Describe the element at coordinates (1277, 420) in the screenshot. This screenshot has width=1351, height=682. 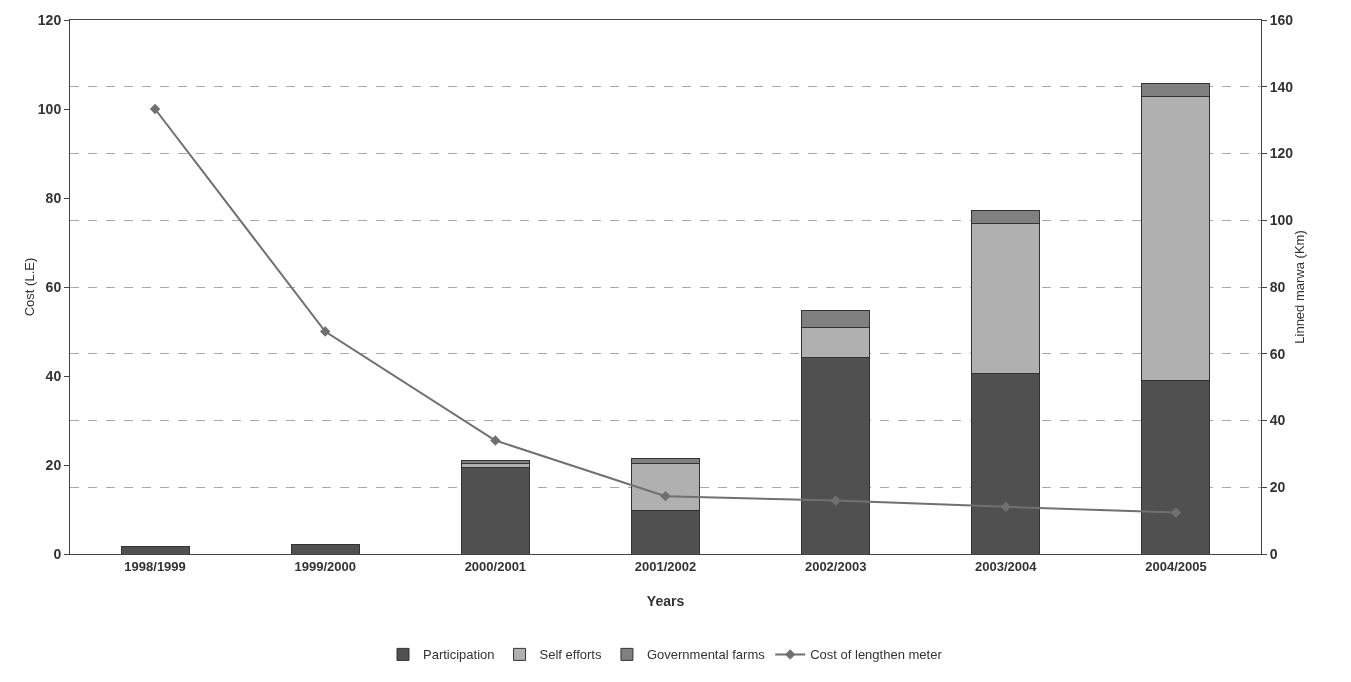
I see `y2-tick-label: 40` at that location.